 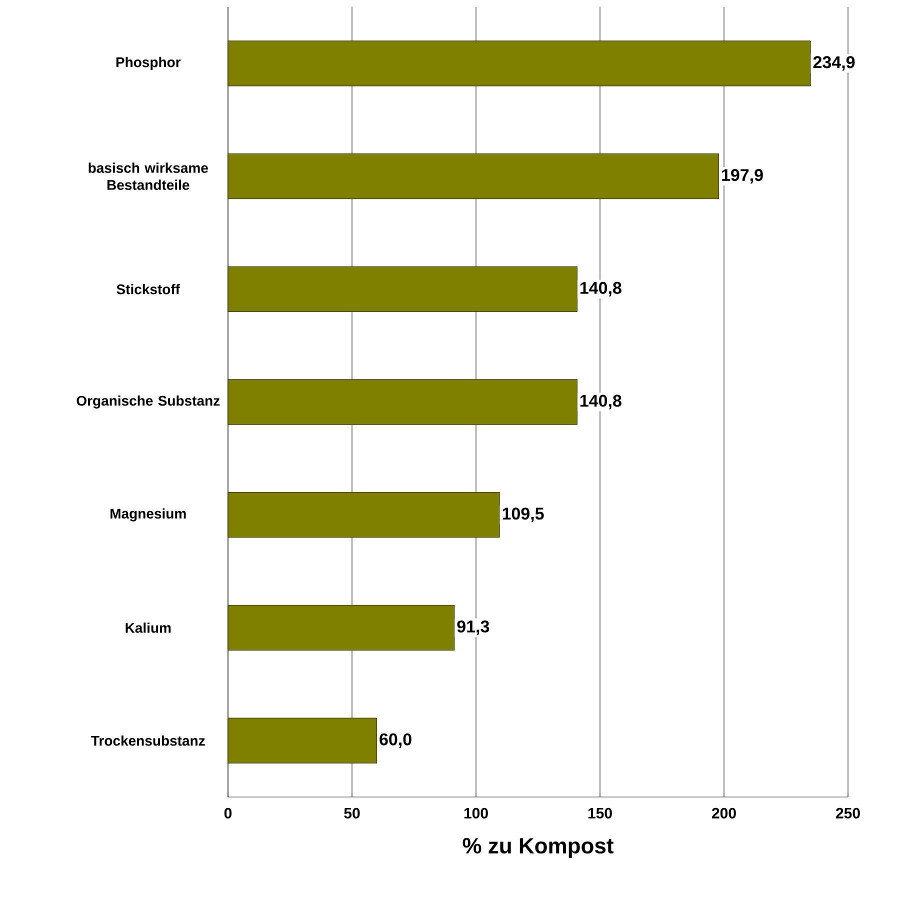 What do you see at coordinates (848, 813) in the screenshot?
I see `x-tick-label: 250` at bounding box center [848, 813].